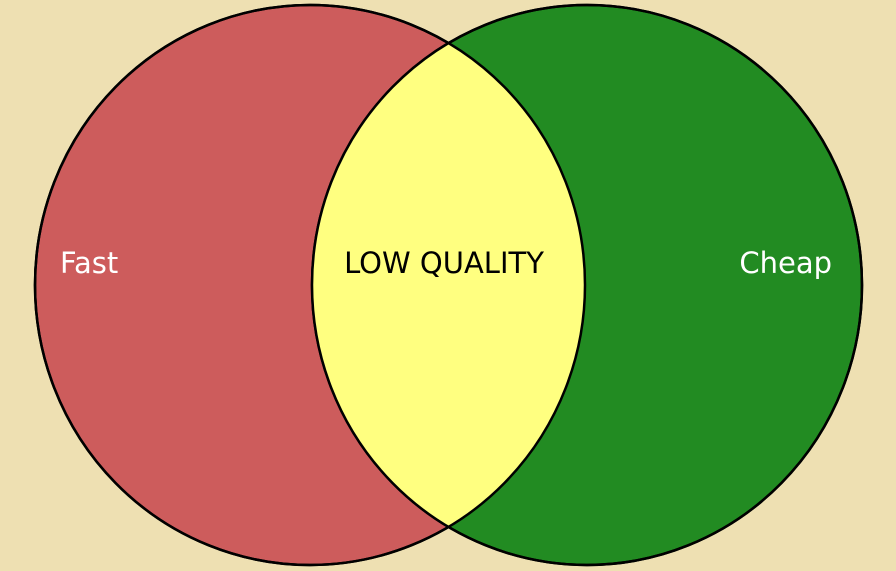 The image size is (896, 571). Describe the element at coordinates (444, 263) in the screenshot. I see `intersection-label: LOW QUALITY` at that location.